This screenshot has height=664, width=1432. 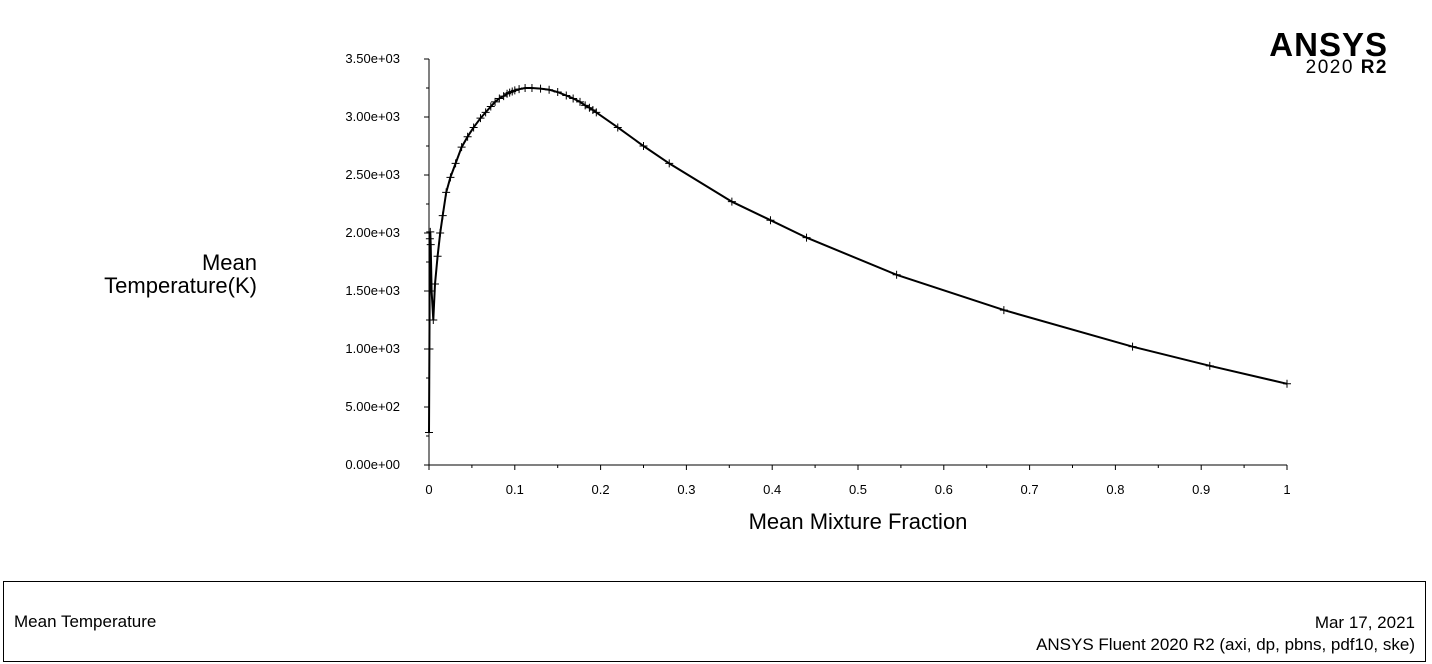 I want to click on x-axis-label: Mean Mixture Fraction, so click(x=858, y=521).